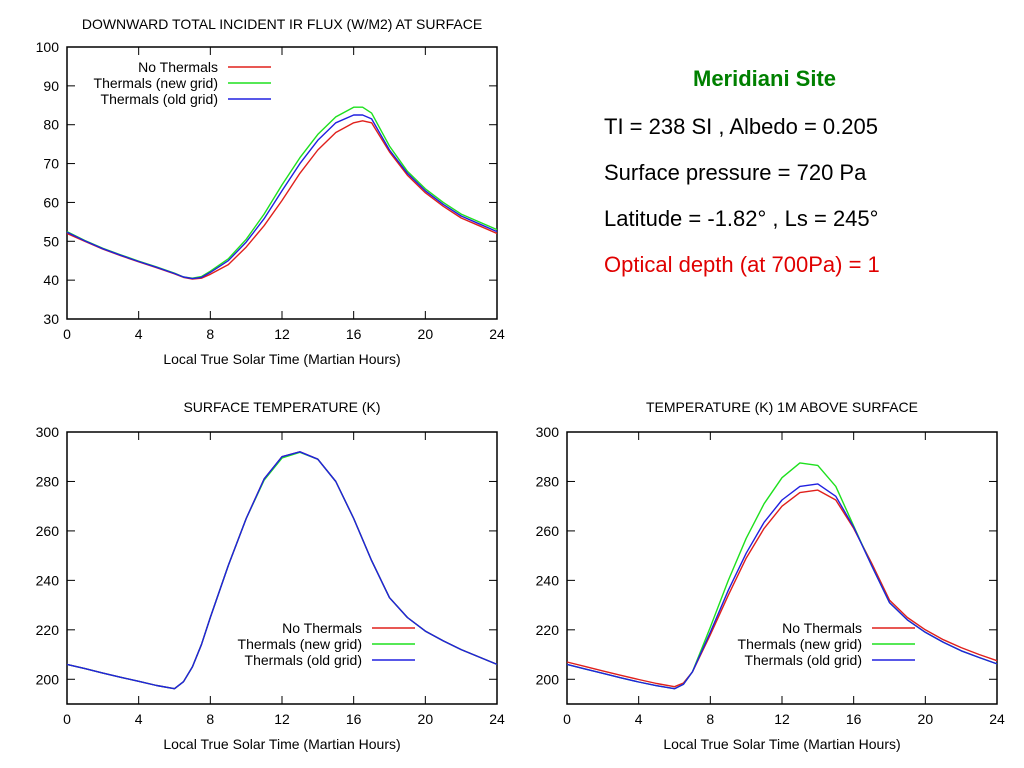 The image size is (1024, 768). I want to click on optical-depth-text: Optical depth (at 700Pa) = 1, so click(742, 264).